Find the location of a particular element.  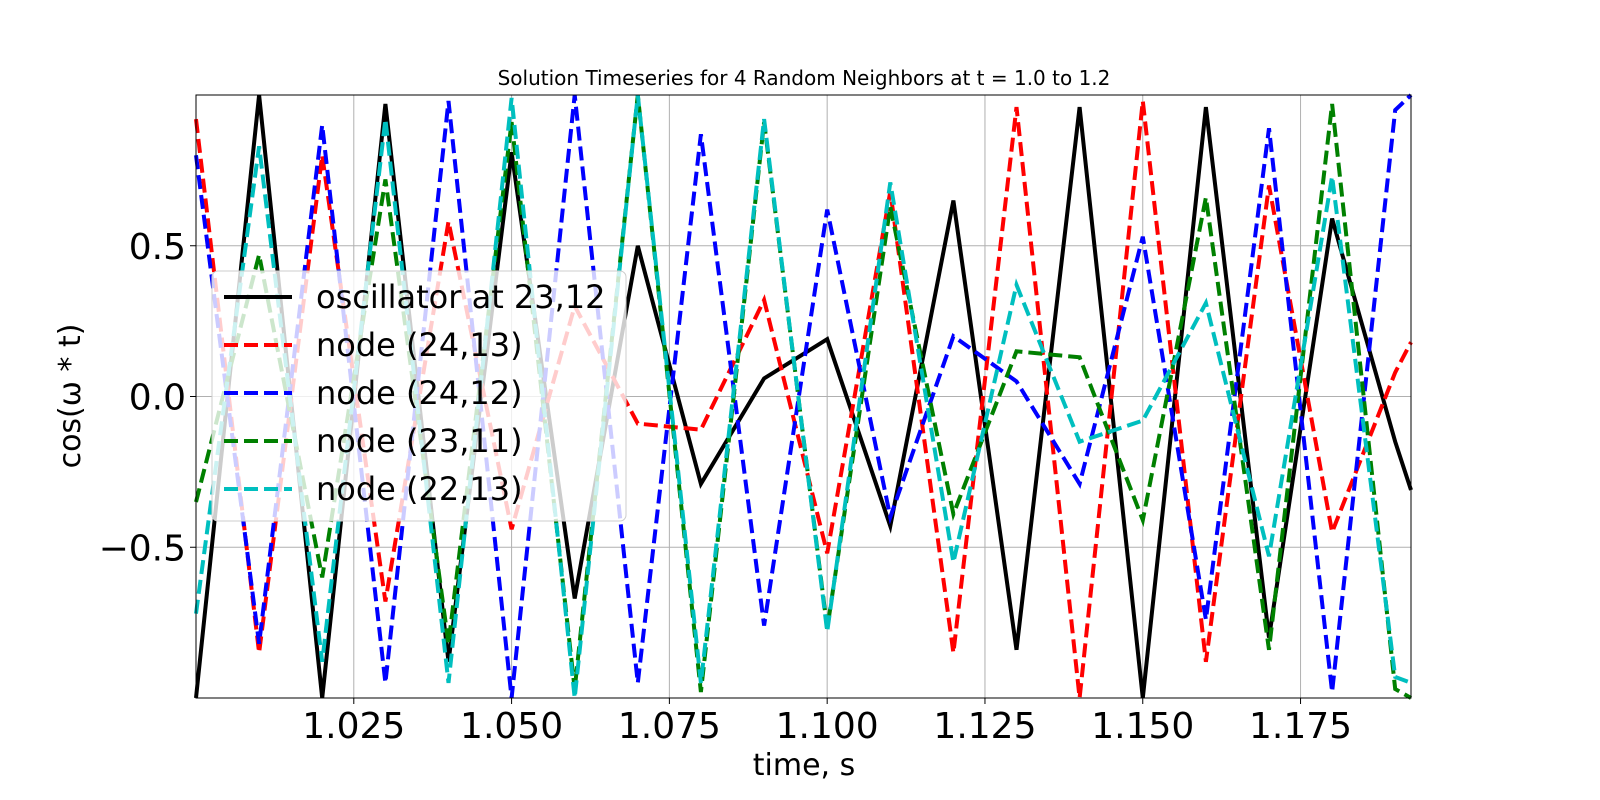

y-tick-label: 0.0 is located at coordinates (157, 398).